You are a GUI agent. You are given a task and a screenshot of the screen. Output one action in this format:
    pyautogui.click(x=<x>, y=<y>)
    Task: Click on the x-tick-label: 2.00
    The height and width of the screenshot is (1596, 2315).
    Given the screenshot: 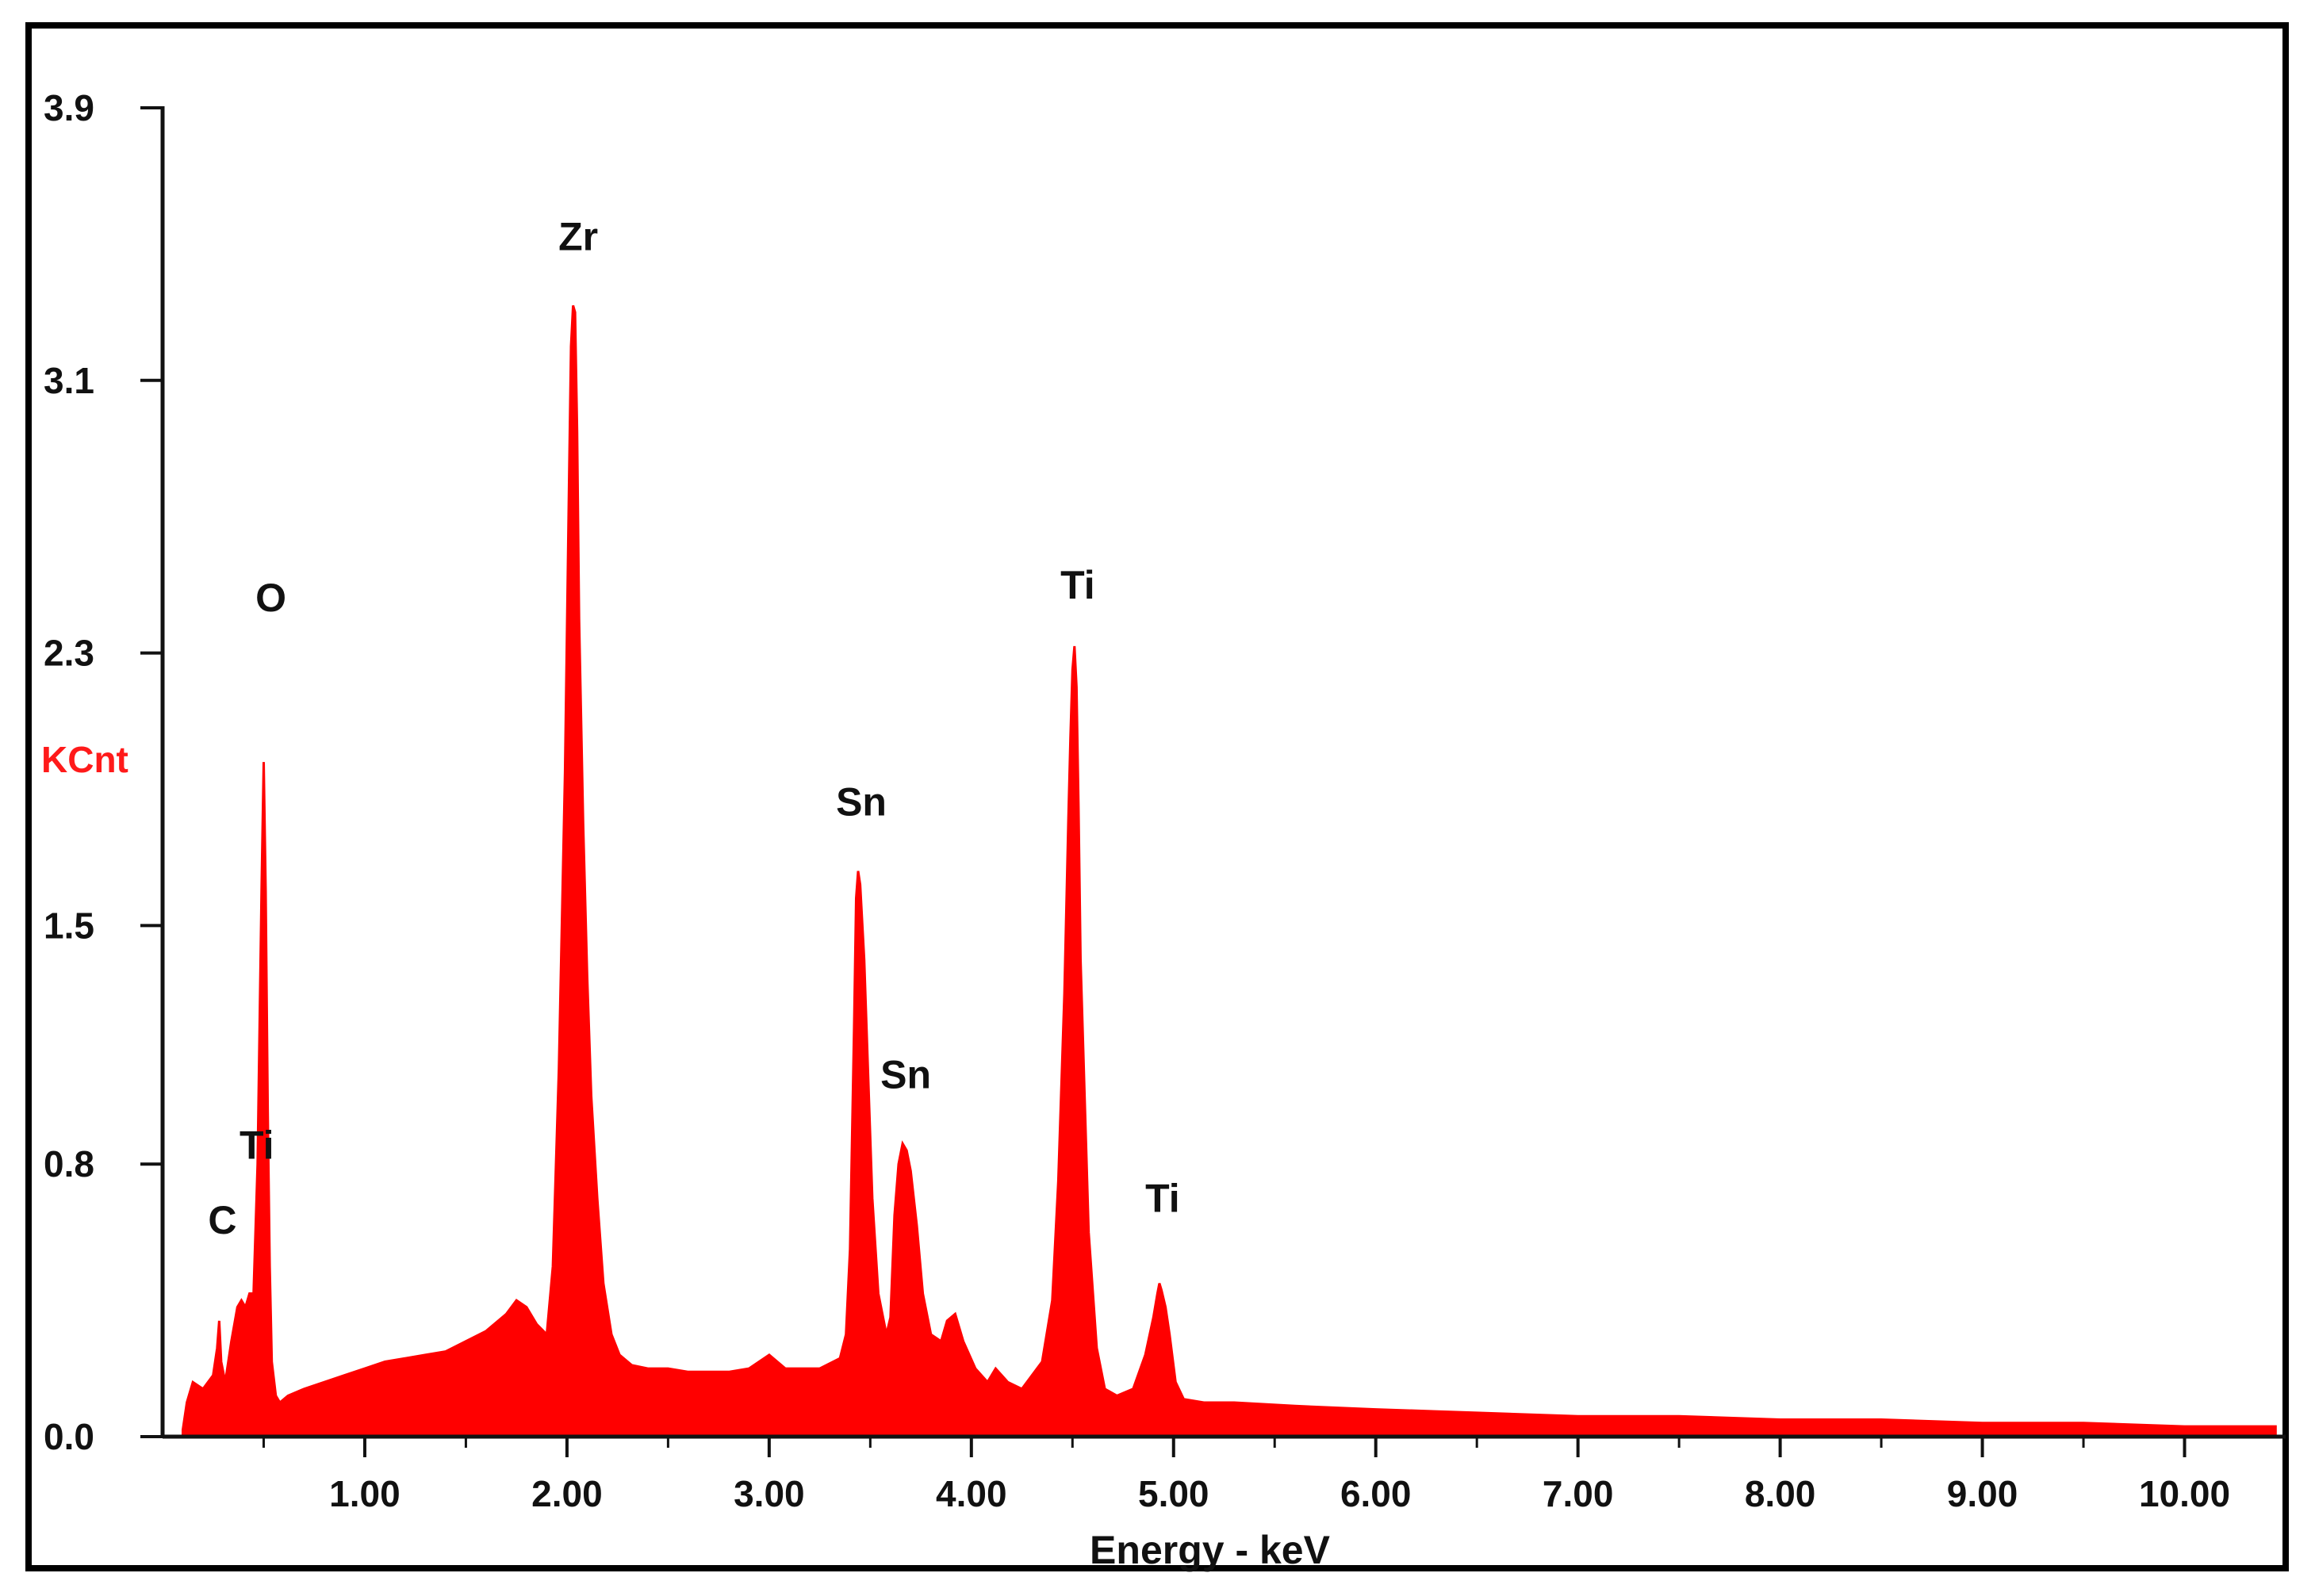 What is the action you would take?
    pyautogui.click(x=567, y=1493)
    